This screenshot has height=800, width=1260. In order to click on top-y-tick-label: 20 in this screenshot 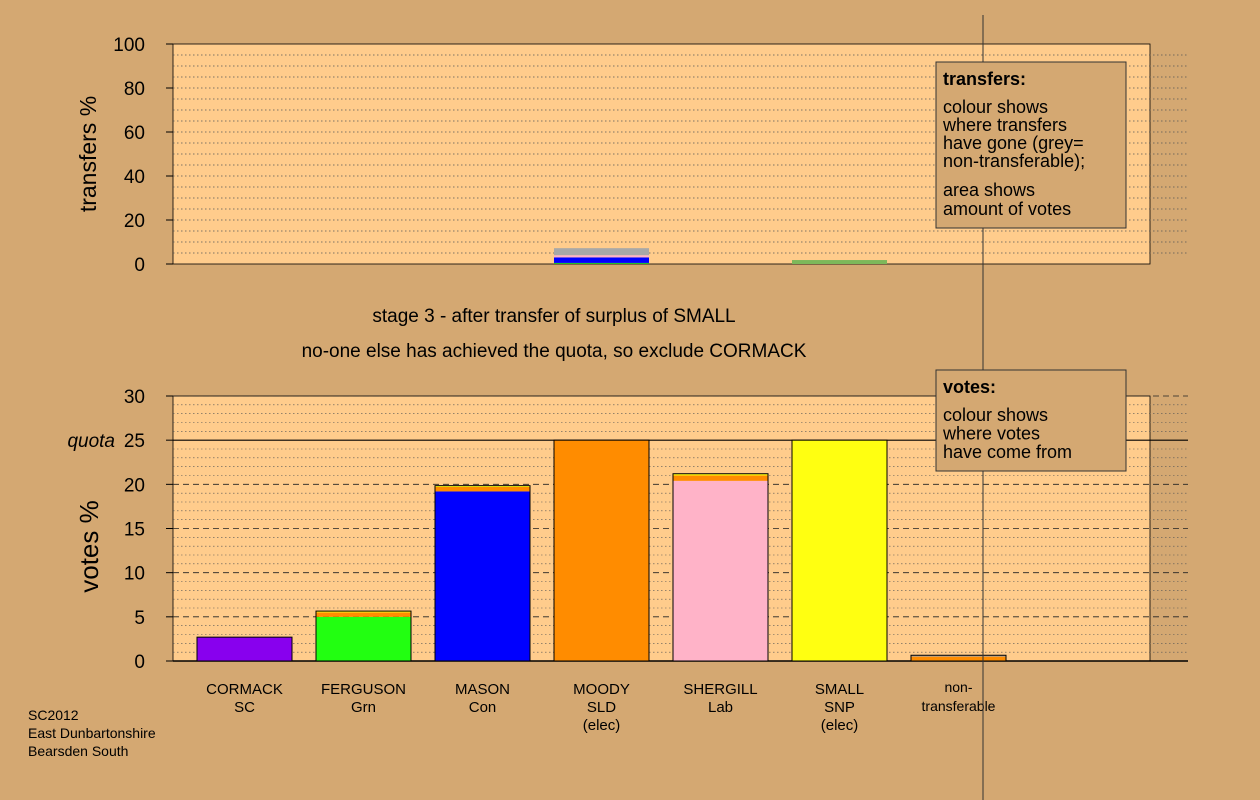, I will do `click(134, 221)`.